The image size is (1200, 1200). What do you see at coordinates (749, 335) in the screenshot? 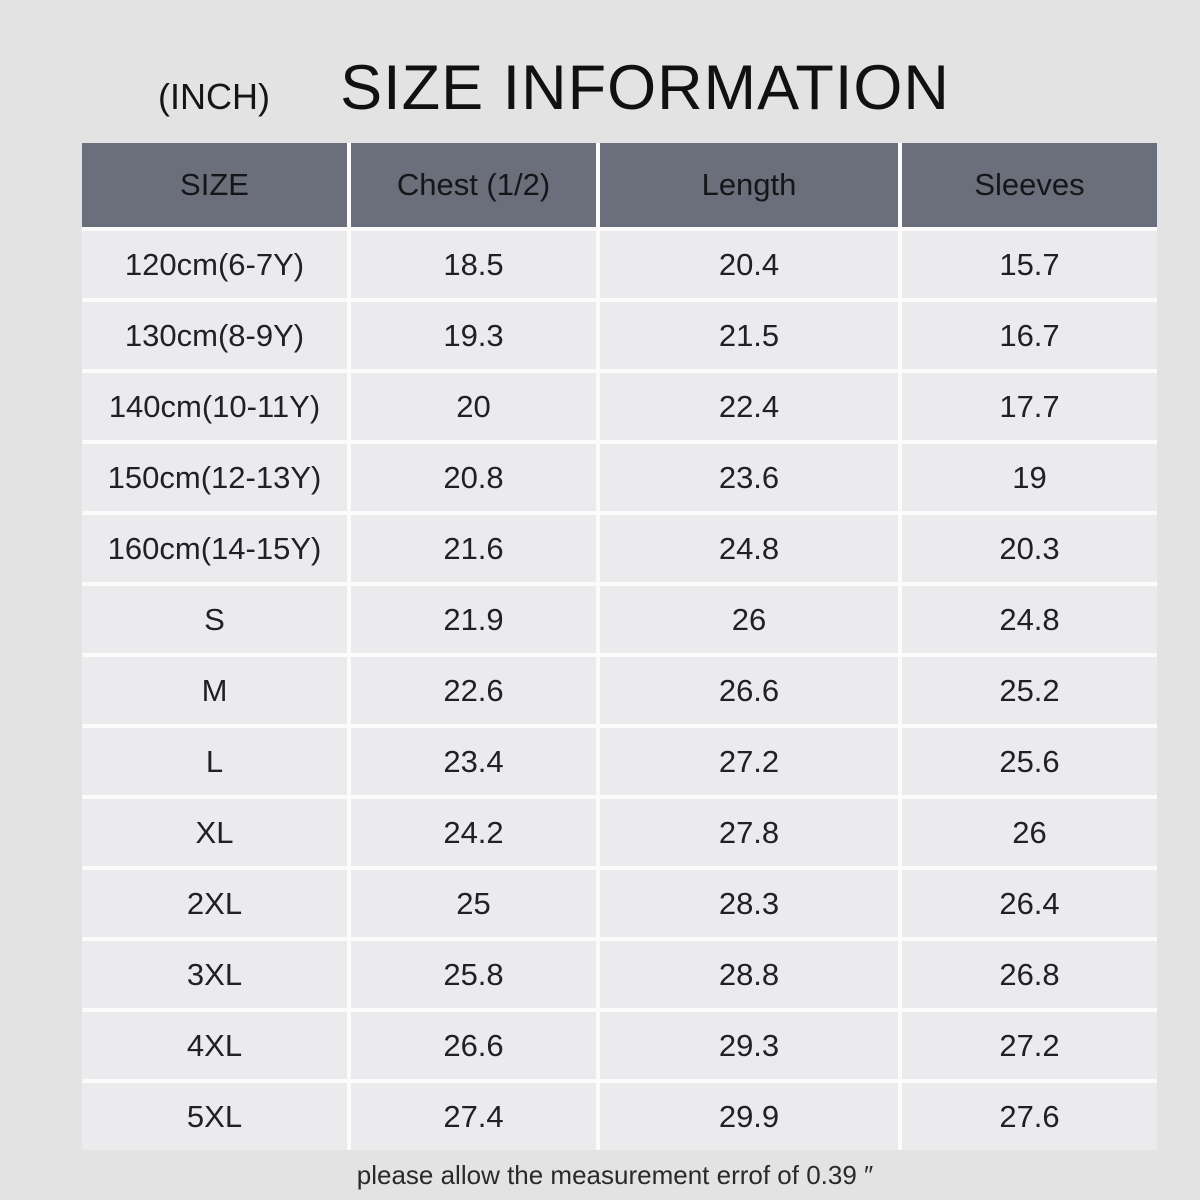
I see `length-value: 21.5` at bounding box center [749, 335].